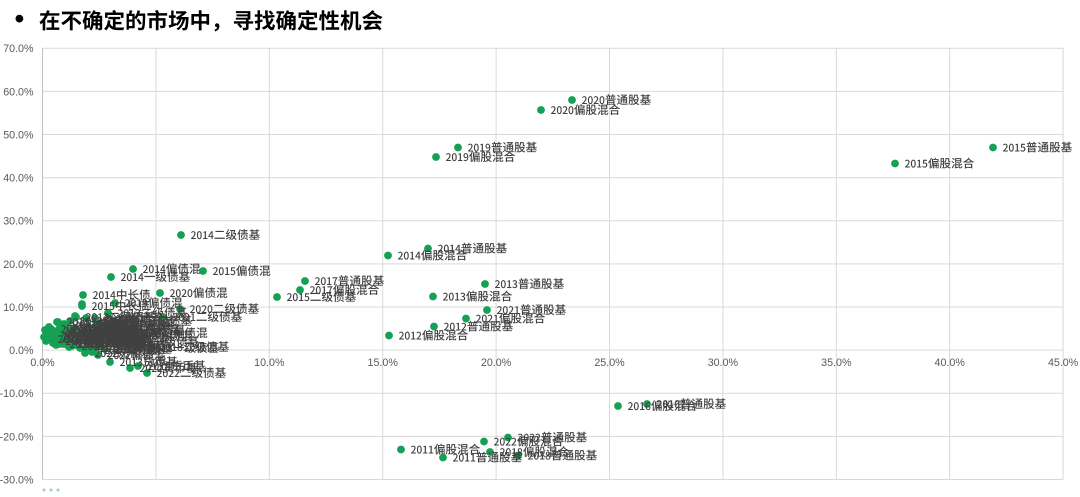 Image resolution: width=1080 pixels, height=497 pixels. What do you see at coordinates (18, 135) in the screenshot?
I see `svg-text: 50.0%` at bounding box center [18, 135].